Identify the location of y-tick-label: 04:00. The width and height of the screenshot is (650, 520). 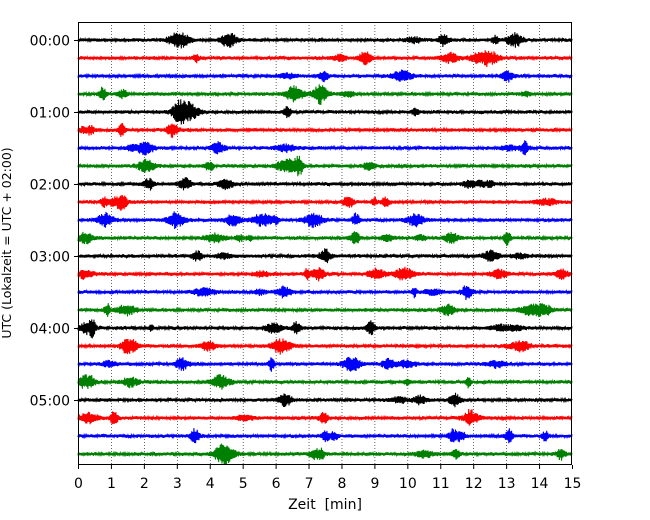
(50, 330).